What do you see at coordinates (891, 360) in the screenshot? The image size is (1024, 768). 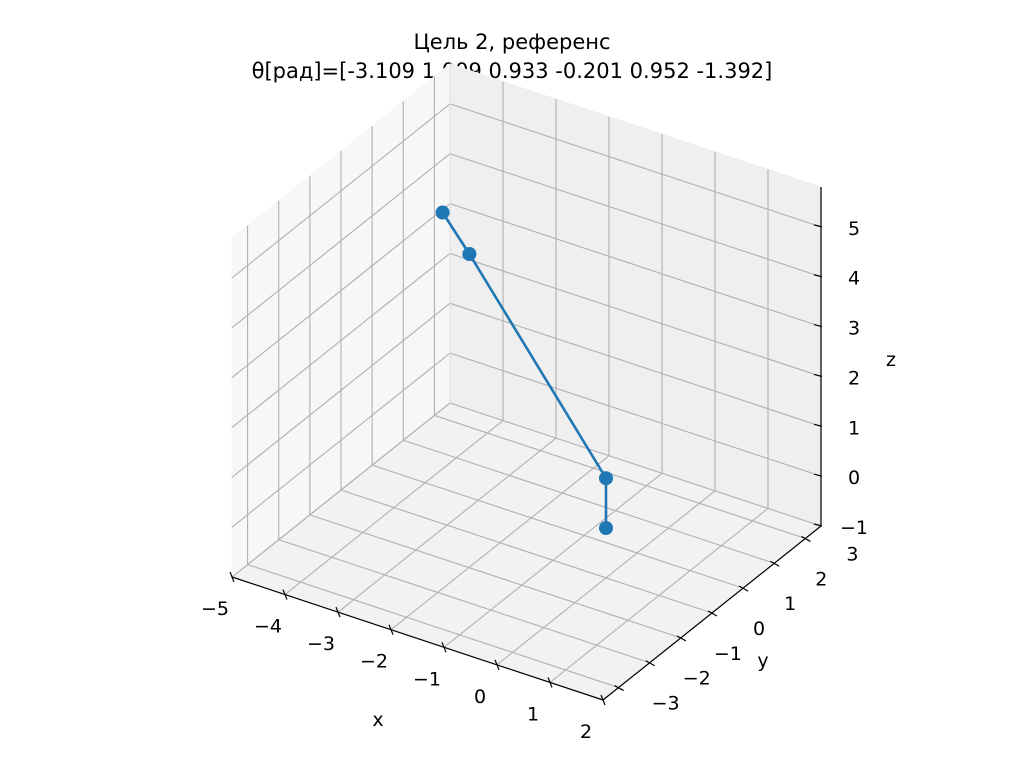 I see `z-axis-label: z` at bounding box center [891, 360].